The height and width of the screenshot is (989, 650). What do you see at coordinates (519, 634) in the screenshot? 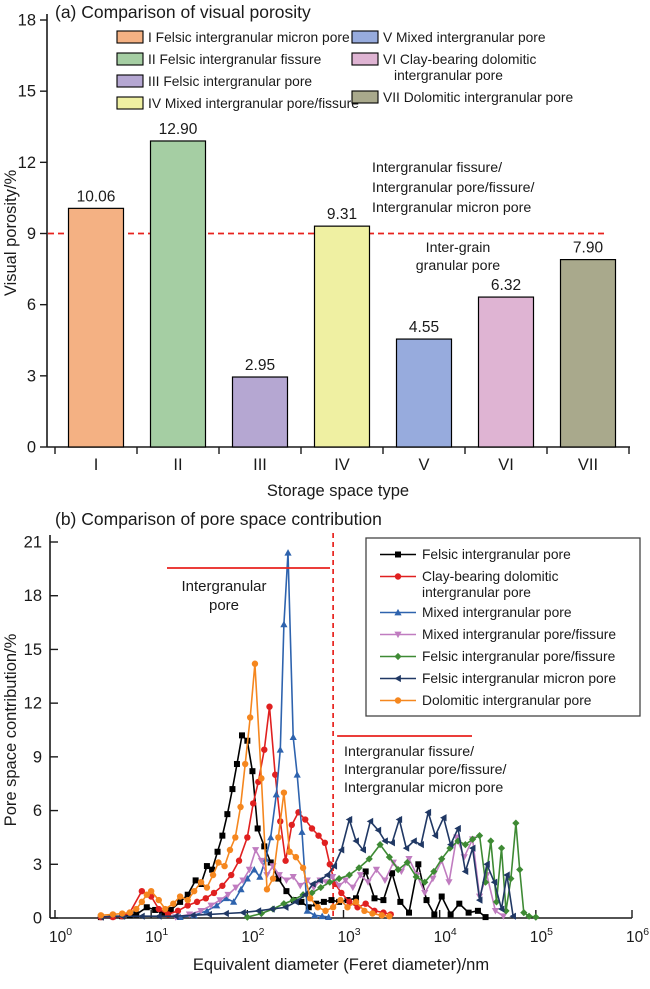
I see `legend-b-label-4: Mixed intergranular pore/fissure` at bounding box center [519, 634].